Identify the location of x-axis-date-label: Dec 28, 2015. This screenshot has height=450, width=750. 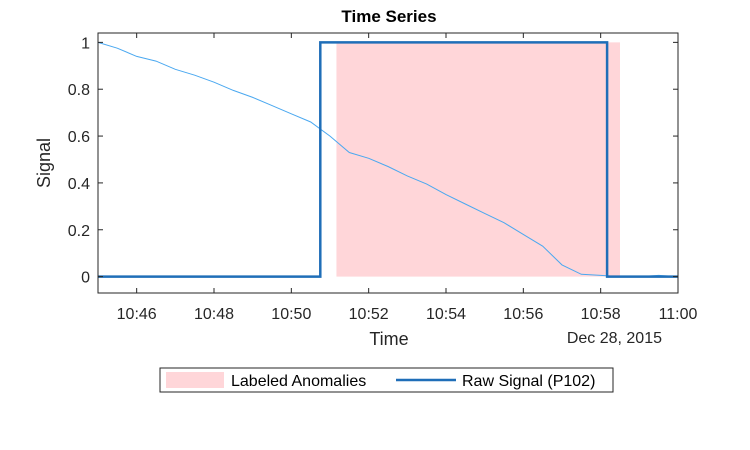
(614, 338).